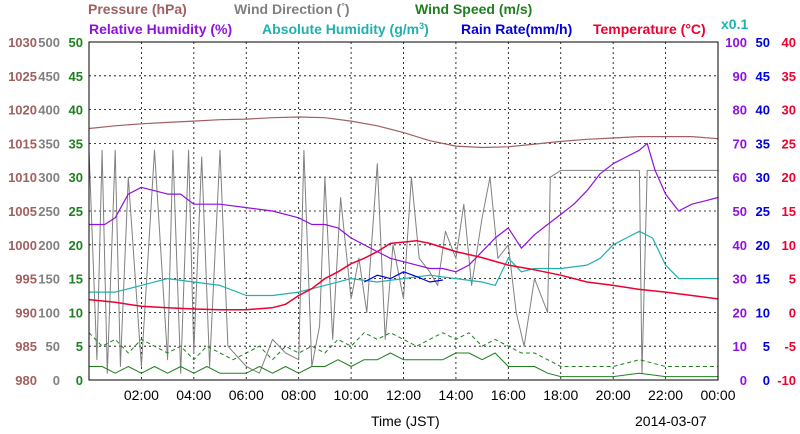  I want to click on x-tick-label: 14:00, so click(455, 395).